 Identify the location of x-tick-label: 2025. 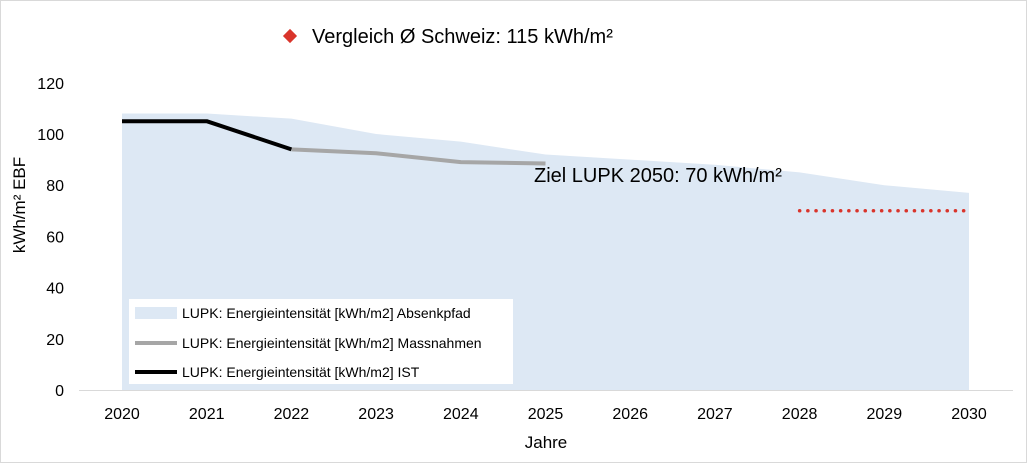
(546, 414).